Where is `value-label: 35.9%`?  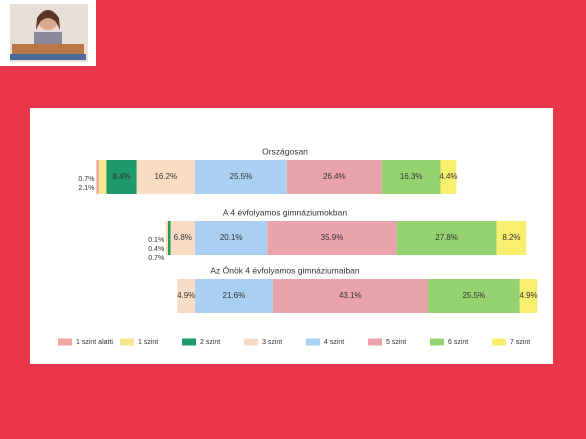
value-label: 35.9% is located at coordinates (332, 237).